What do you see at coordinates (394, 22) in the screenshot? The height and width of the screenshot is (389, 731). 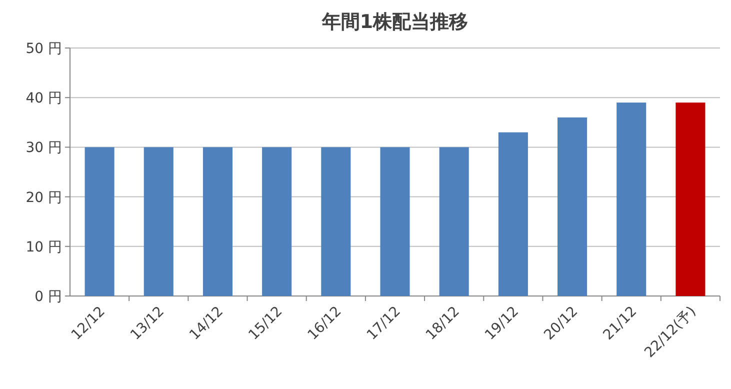 I see `chart-title: 年間1株配当推移` at bounding box center [394, 22].